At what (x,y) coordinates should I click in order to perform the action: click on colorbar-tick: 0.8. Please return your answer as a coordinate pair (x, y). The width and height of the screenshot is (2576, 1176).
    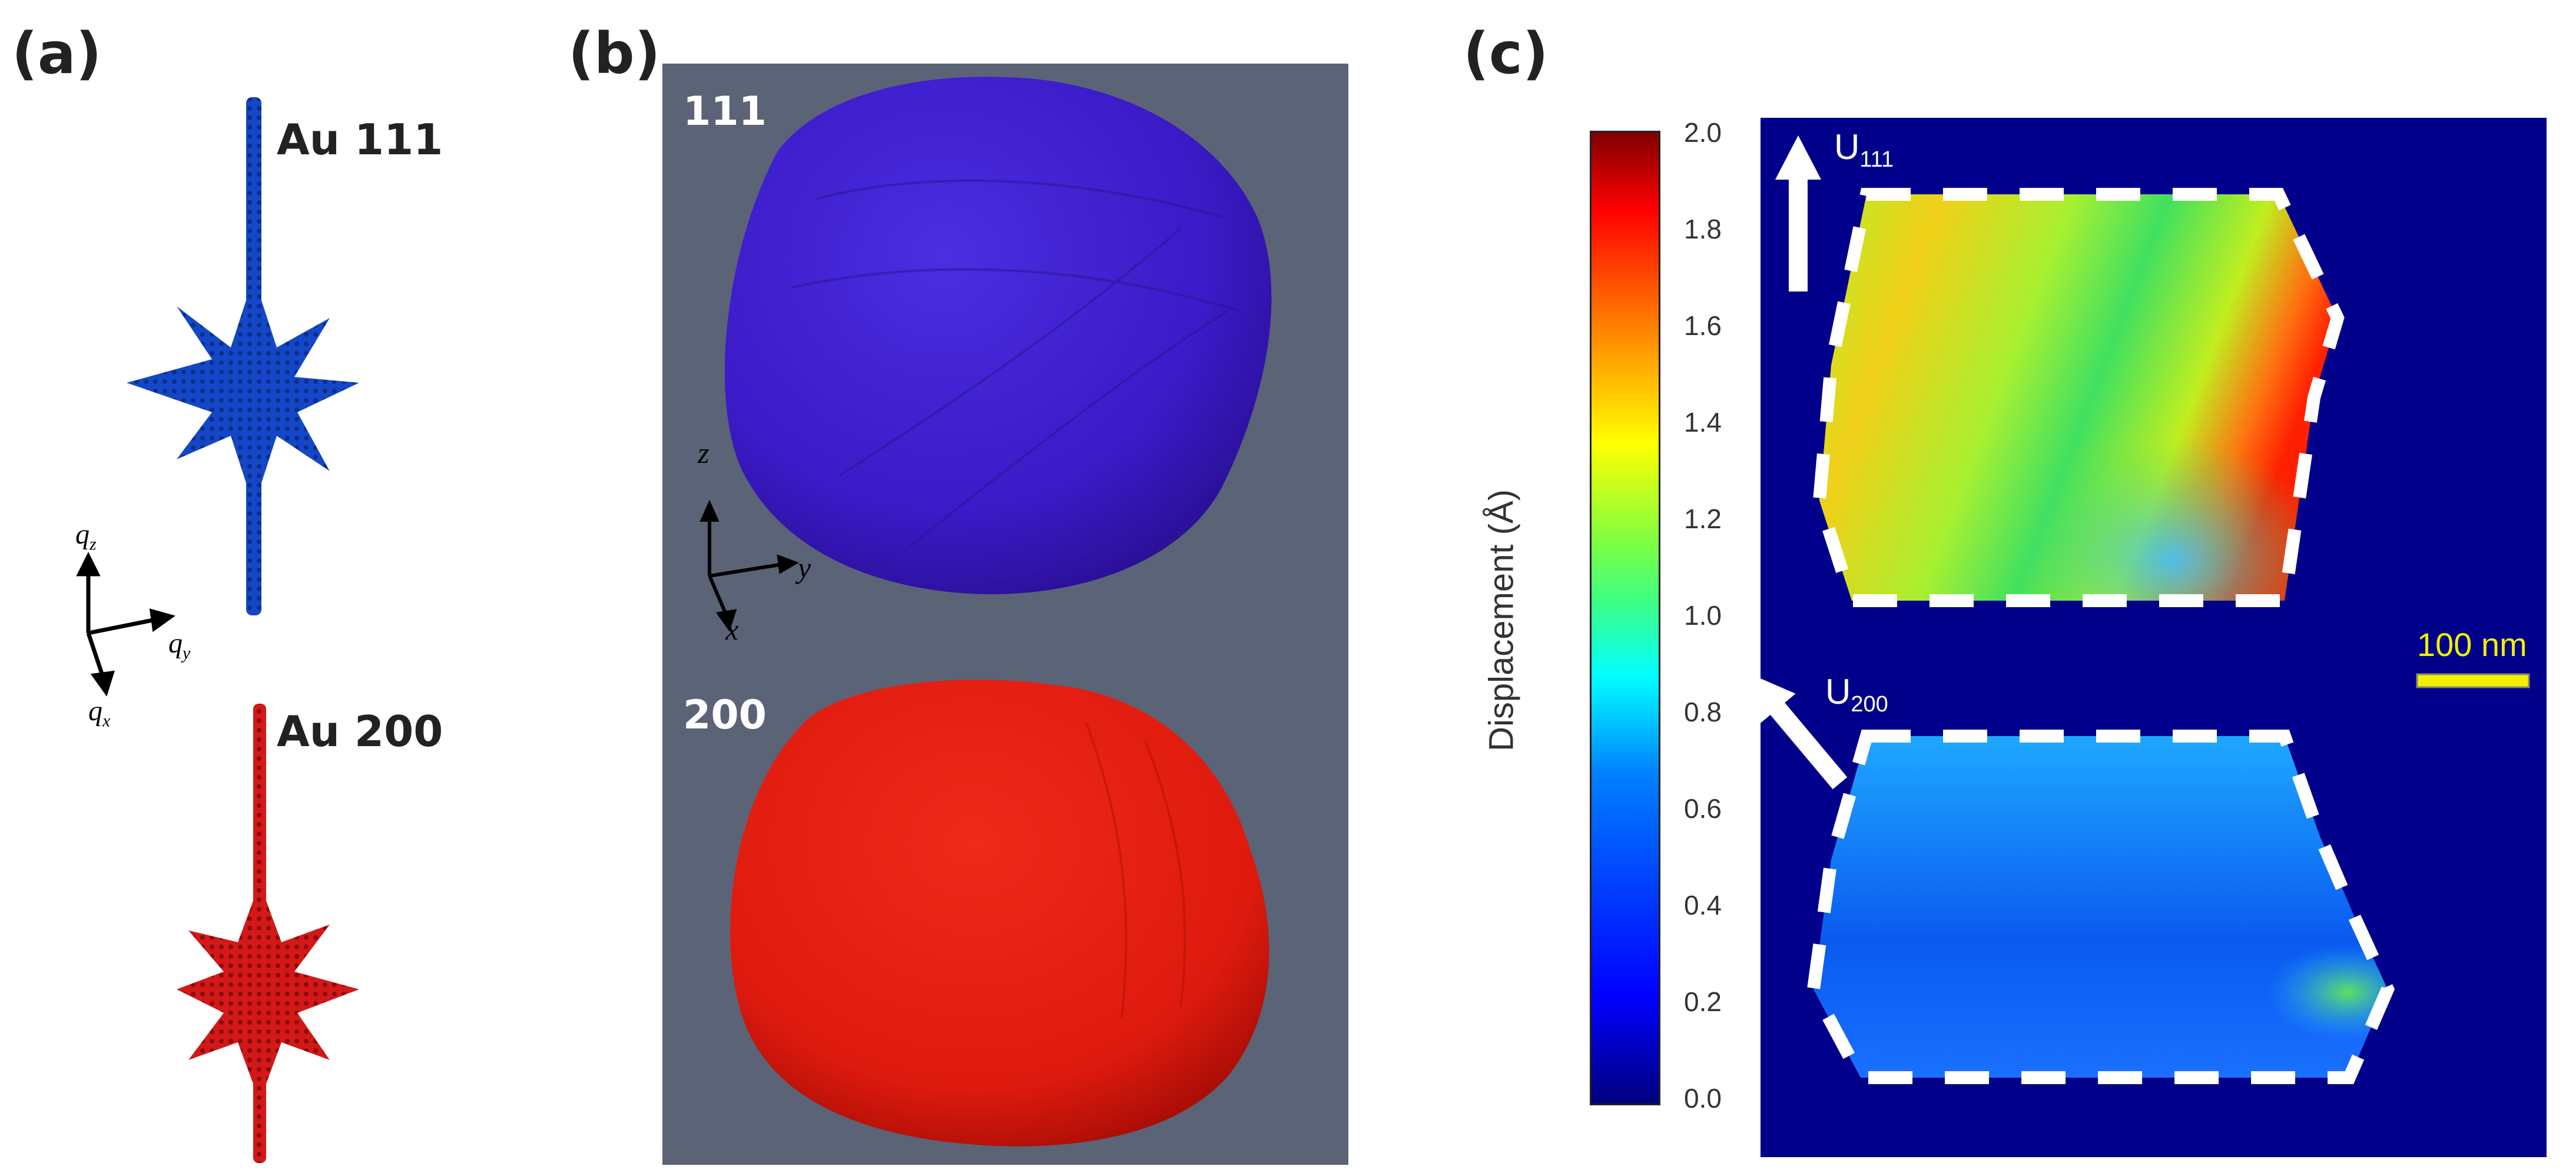
    Looking at the image, I should click on (1703, 712).